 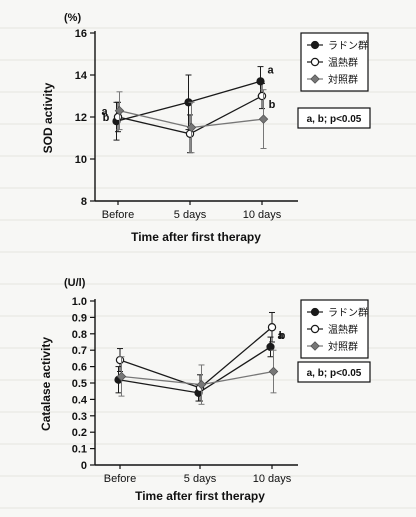 I want to click on y-tick-label: 1.0, so click(x=79, y=302).